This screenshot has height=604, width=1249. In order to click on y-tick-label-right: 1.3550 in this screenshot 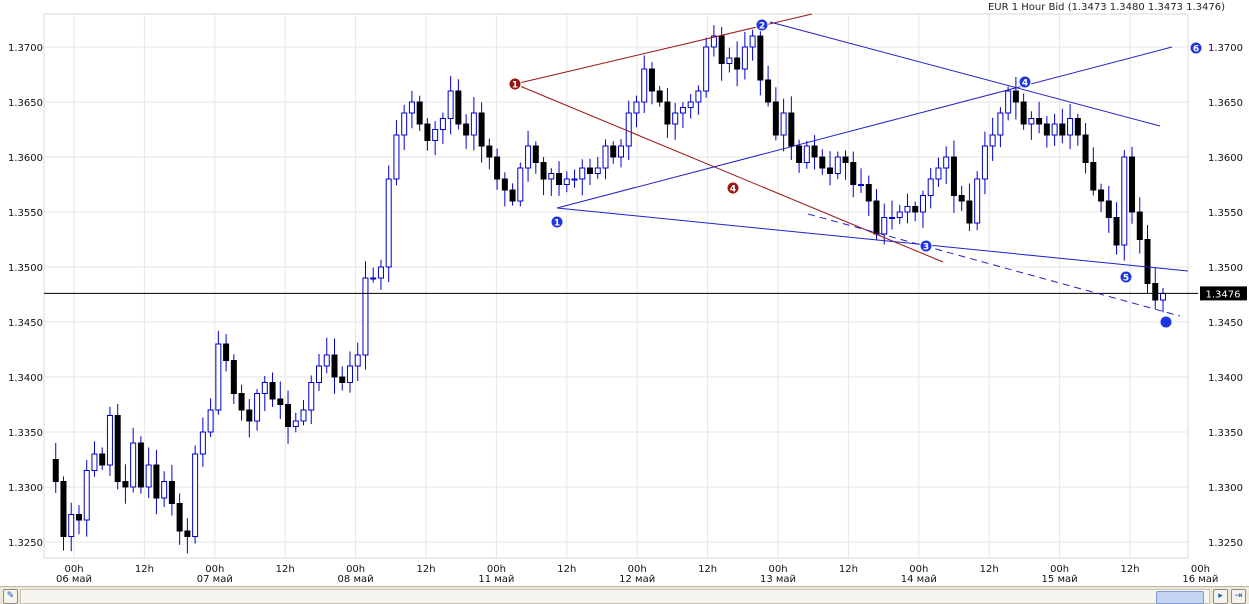, I will do `click(1225, 213)`.